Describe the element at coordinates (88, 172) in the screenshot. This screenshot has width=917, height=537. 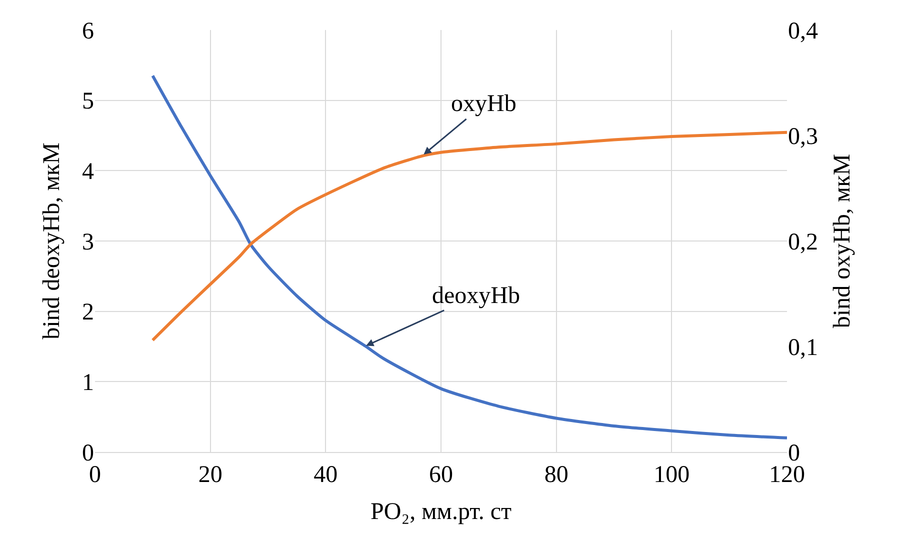
I see `y-tick-label: 4` at that location.